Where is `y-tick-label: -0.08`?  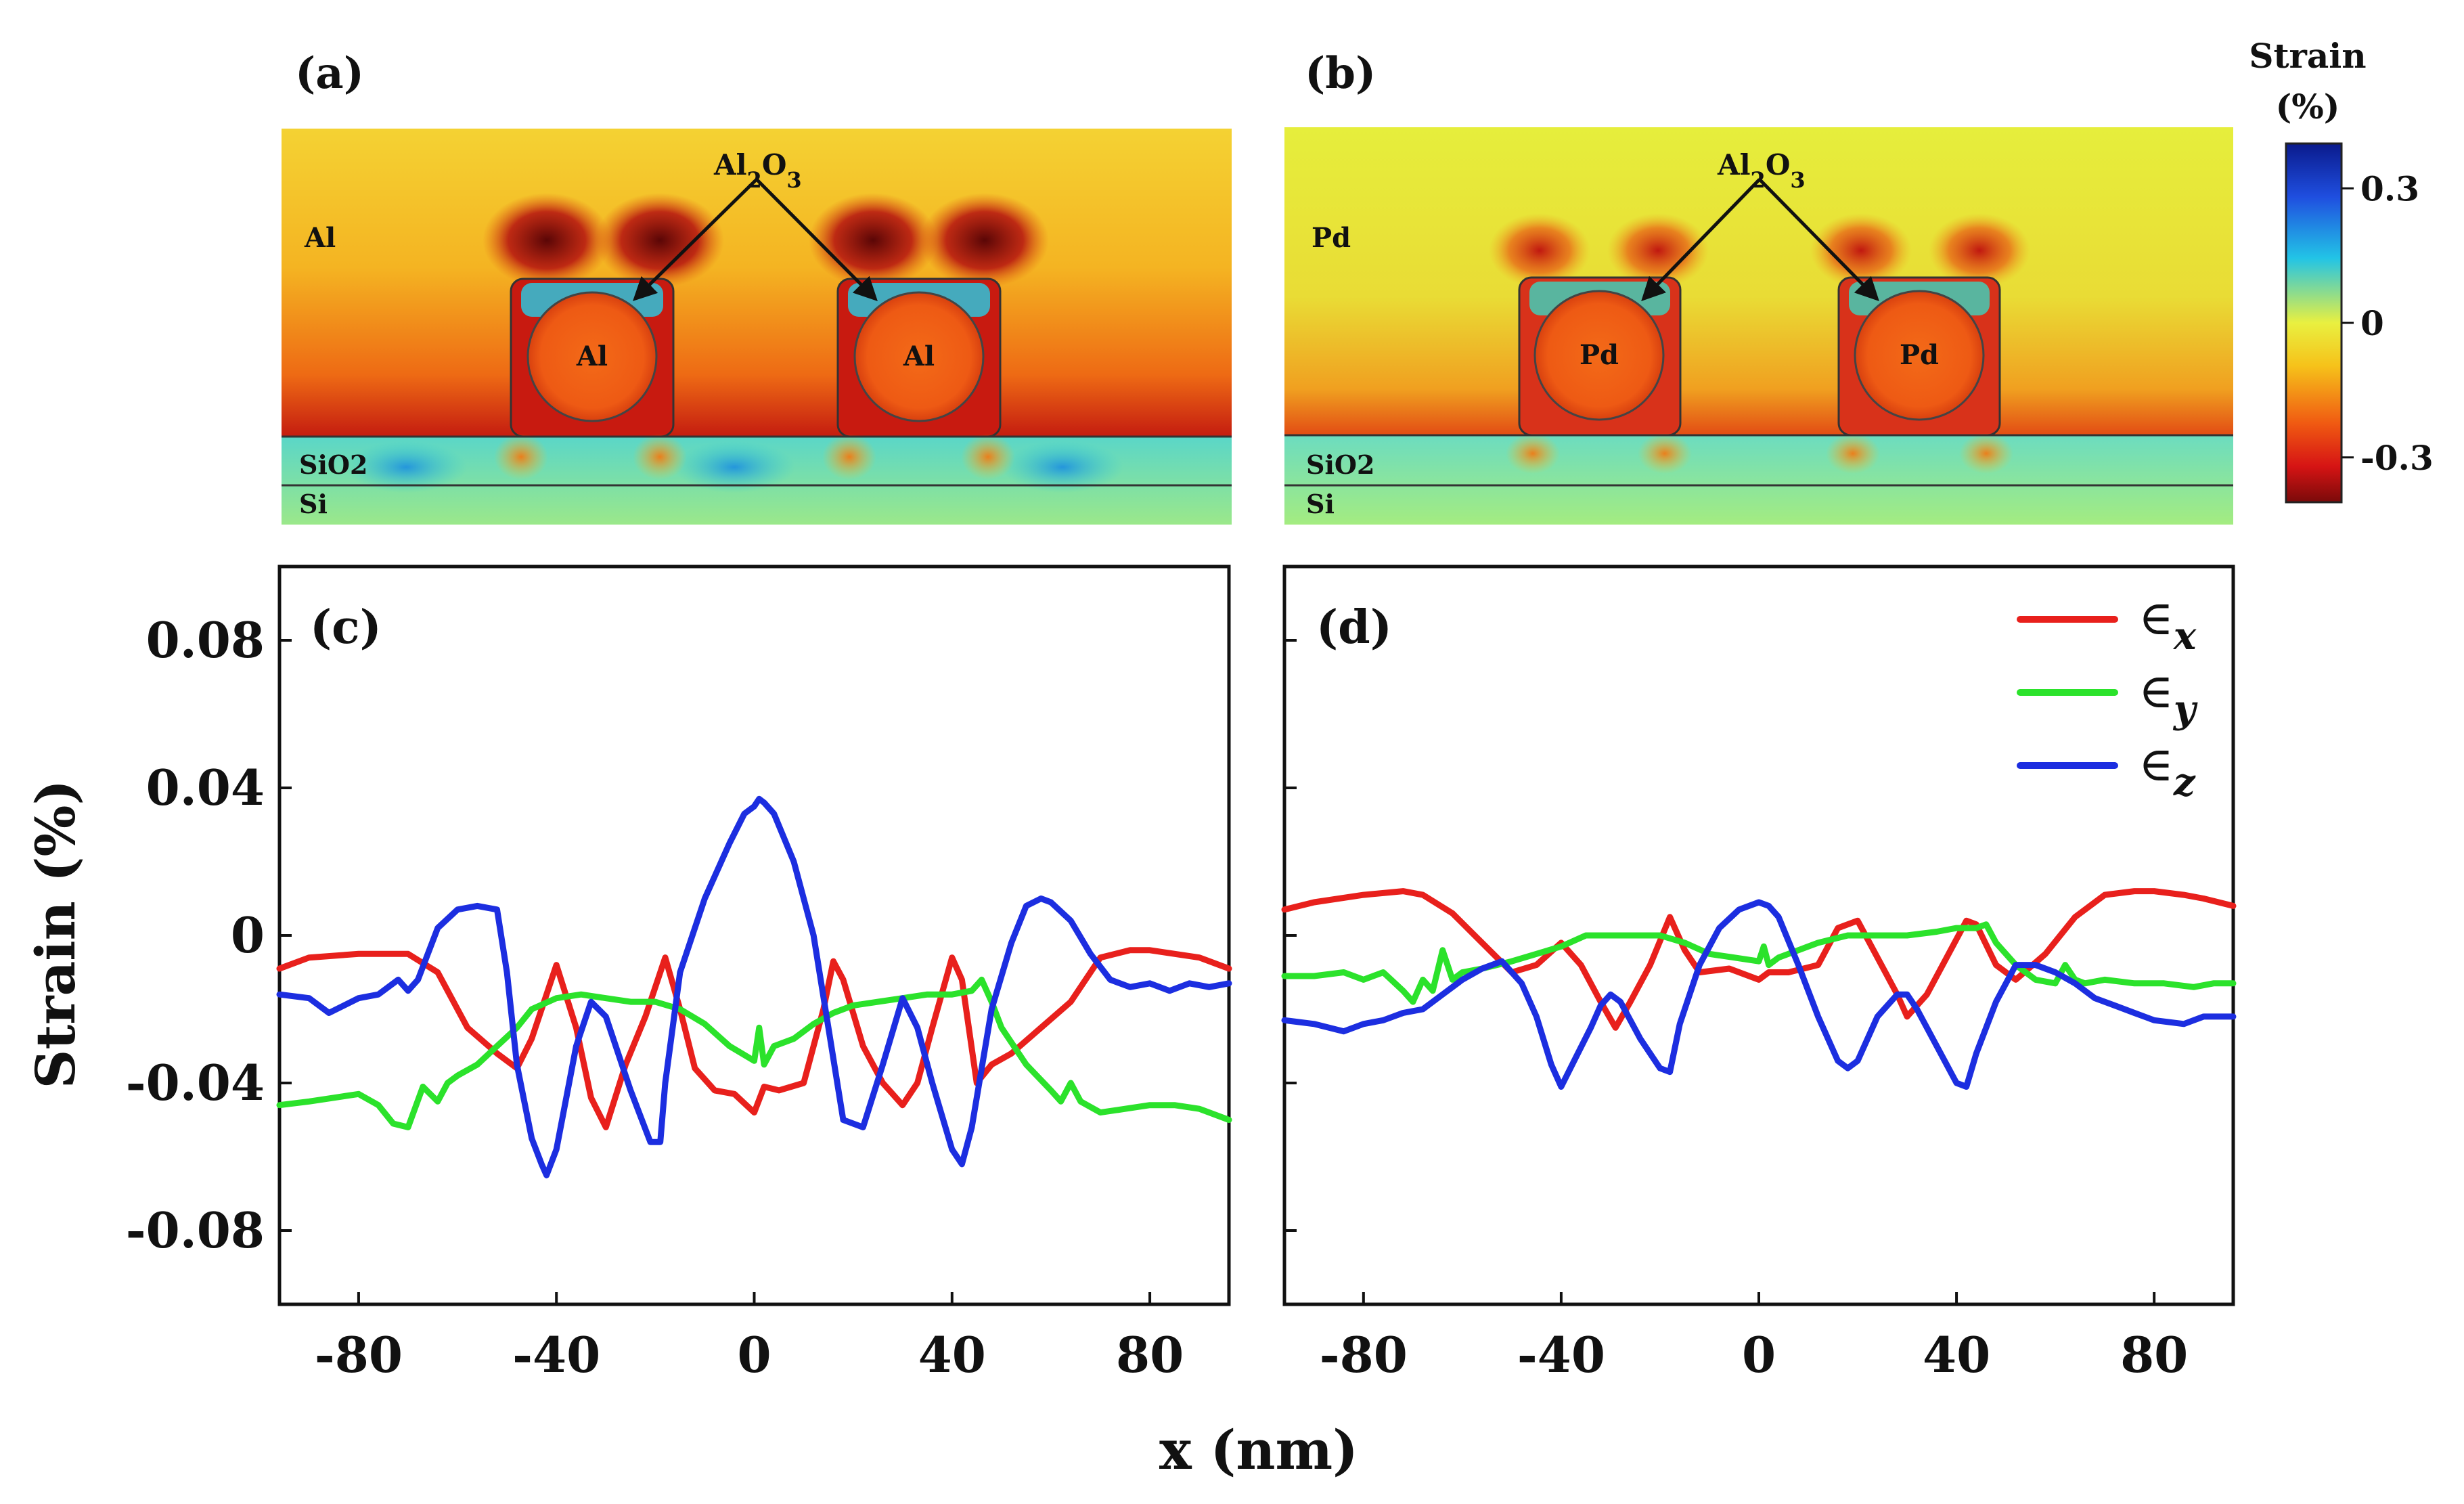
y-tick-label: -0.08 is located at coordinates (195, 1230).